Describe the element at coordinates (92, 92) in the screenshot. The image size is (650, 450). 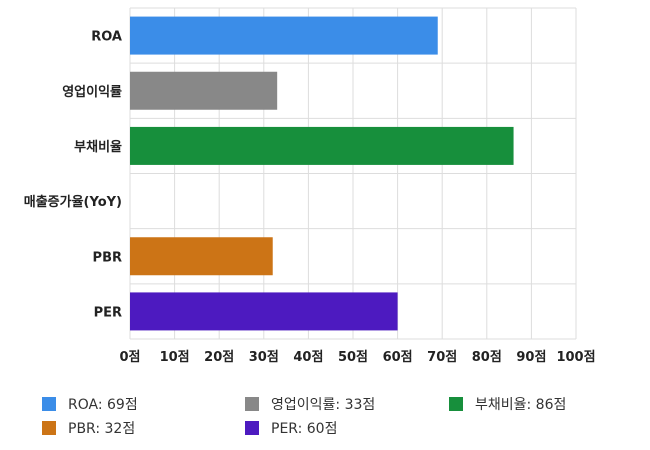
I see `category-label: 영업이익률` at that location.